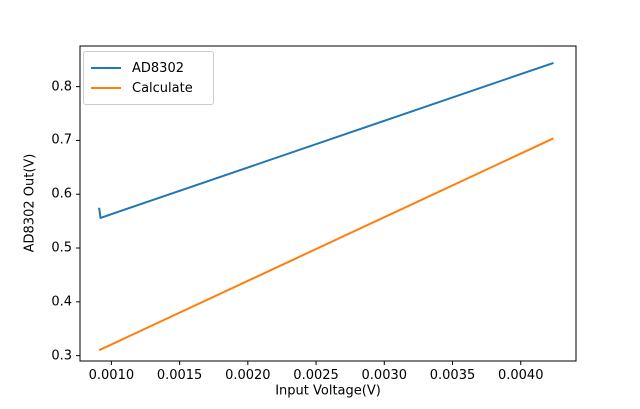 This screenshot has height=409, width=640. Describe the element at coordinates (316, 375) in the screenshot. I see `x-tick-label: 0.0025` at that location.